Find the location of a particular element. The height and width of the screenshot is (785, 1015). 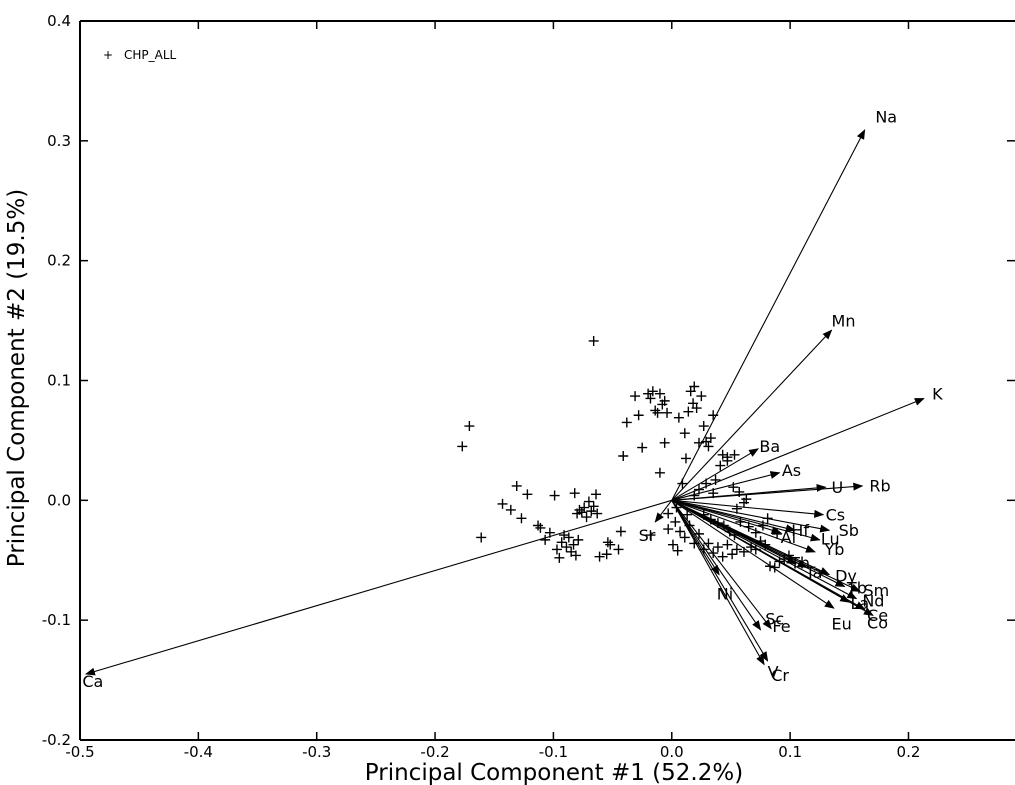

loading-label-al: Al is located at coordinates (788, 537).